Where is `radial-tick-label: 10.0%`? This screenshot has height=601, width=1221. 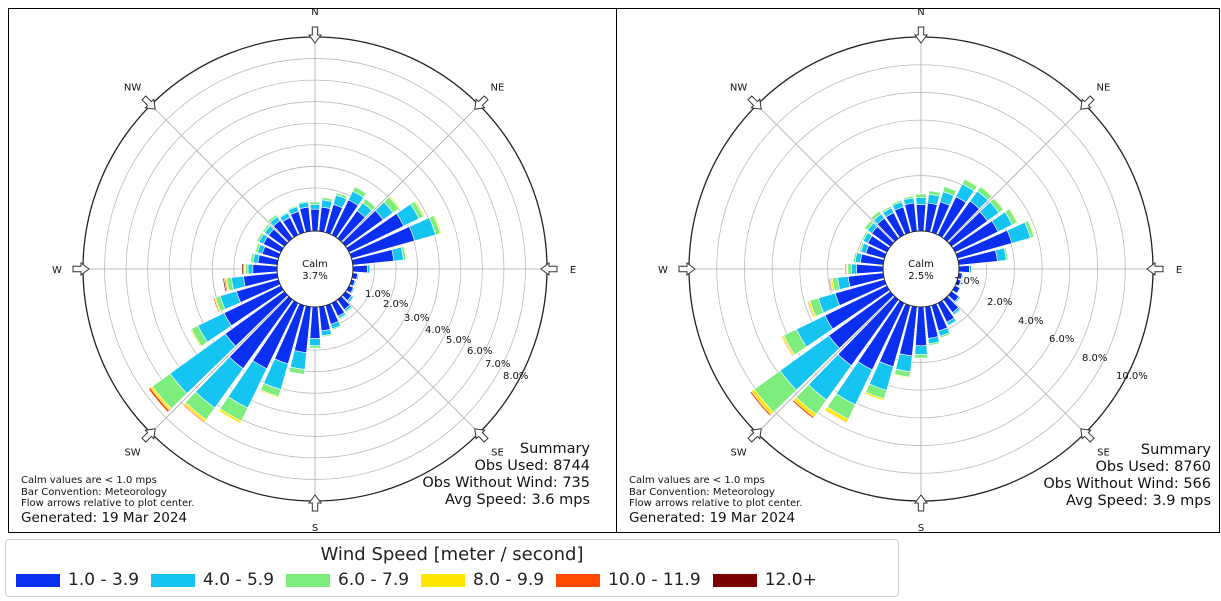
radial-tick-label: 10.0% is located at coordinates (1132, 376).